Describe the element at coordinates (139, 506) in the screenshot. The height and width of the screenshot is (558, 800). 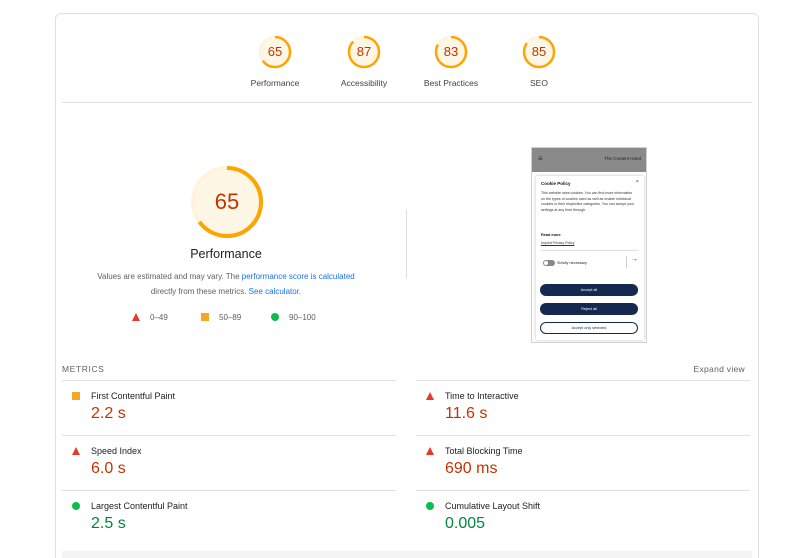
I see `metric-name: Largest Contentful Paint` at that location.